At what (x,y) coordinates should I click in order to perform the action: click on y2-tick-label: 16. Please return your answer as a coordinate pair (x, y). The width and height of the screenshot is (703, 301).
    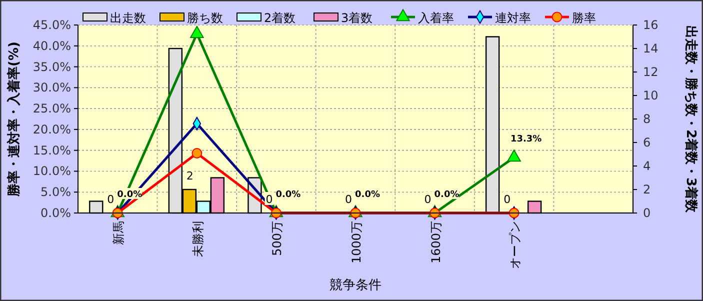
    Looking at the image, I should click on (650, 25).